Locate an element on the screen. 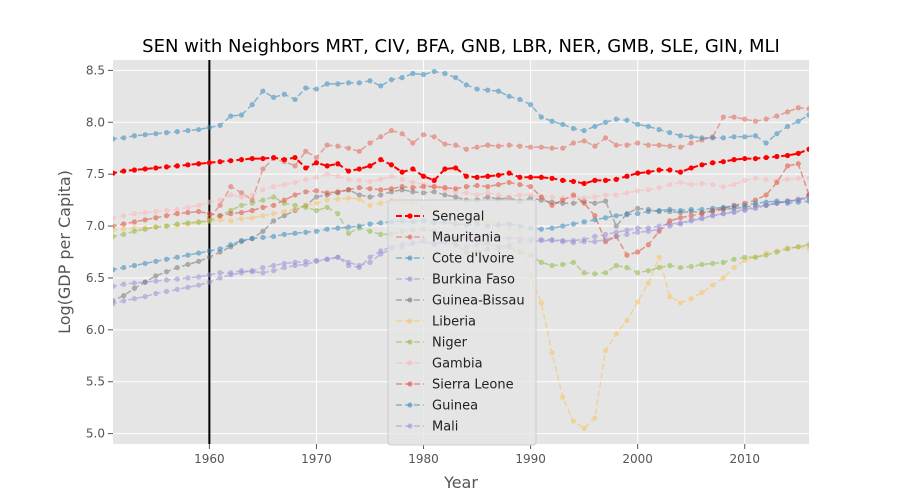  y-axis-ticks: 5.0 5.5 6.0 6.5 7.0 7.5 8.0 8.5 is located at coordinates (99, 252).